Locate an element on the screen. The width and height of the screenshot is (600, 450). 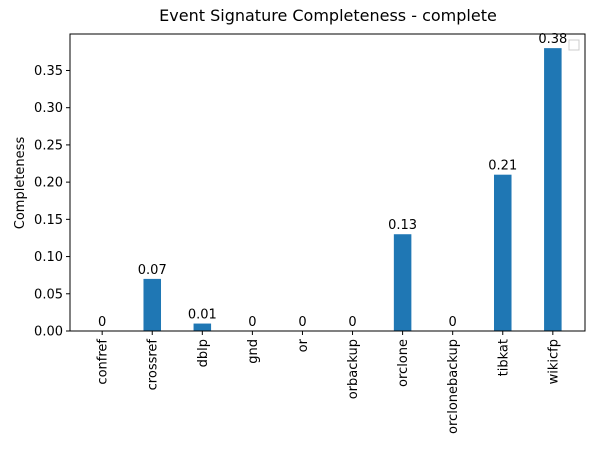
y-tick-label: 0.35 is located at coordinates (48, 71).